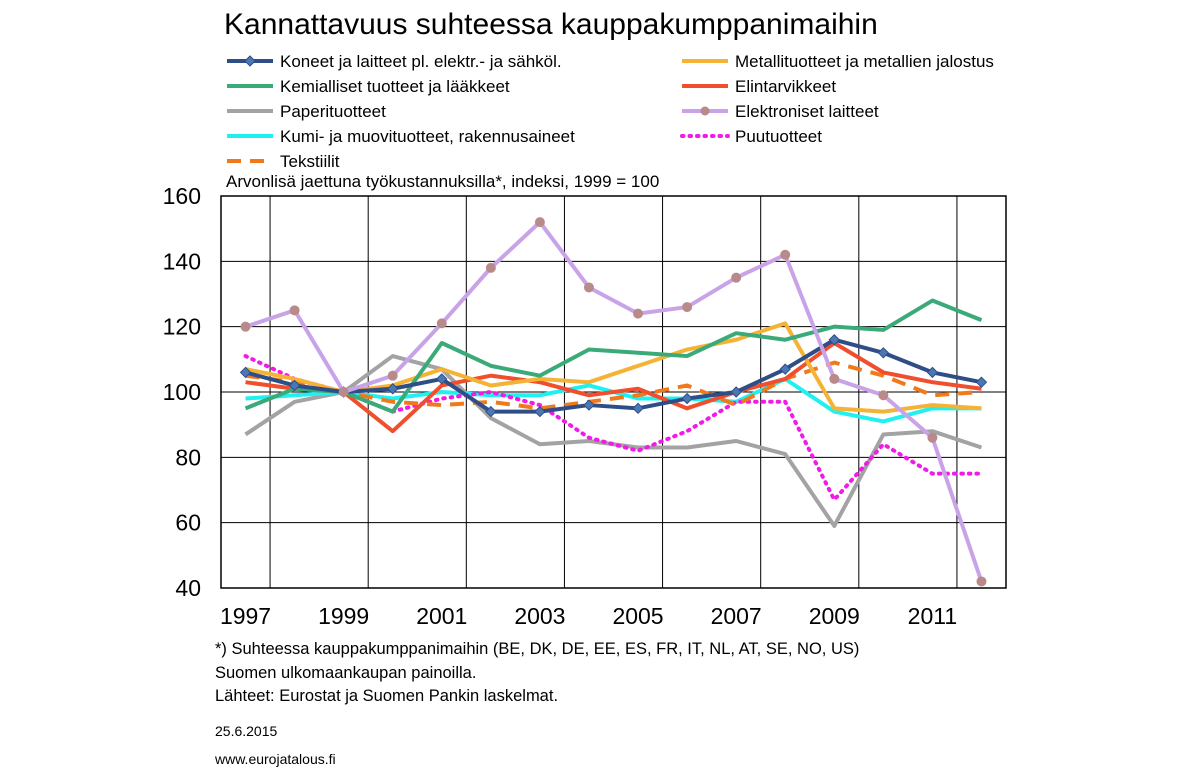  I want to click on legend-item: Elintarvikkeet, so click(759, 86).